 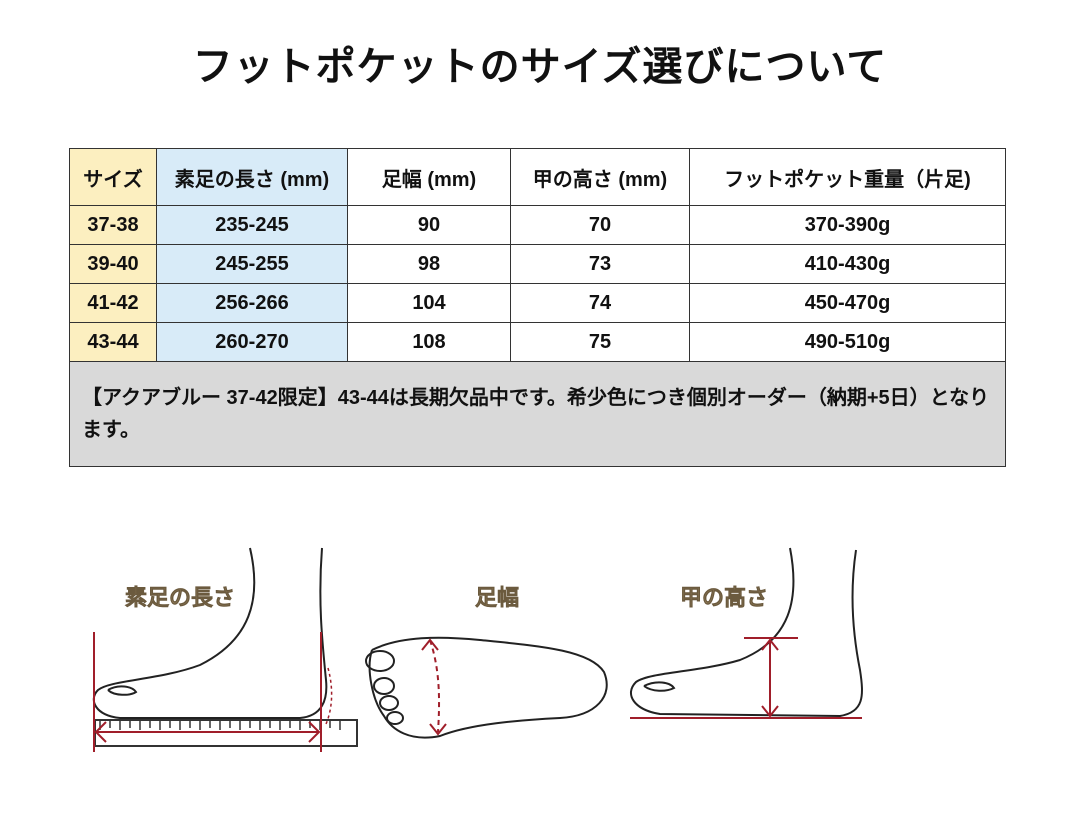 I want to click on foot-width-illustration: 足幅, so click(x=486, y=662).